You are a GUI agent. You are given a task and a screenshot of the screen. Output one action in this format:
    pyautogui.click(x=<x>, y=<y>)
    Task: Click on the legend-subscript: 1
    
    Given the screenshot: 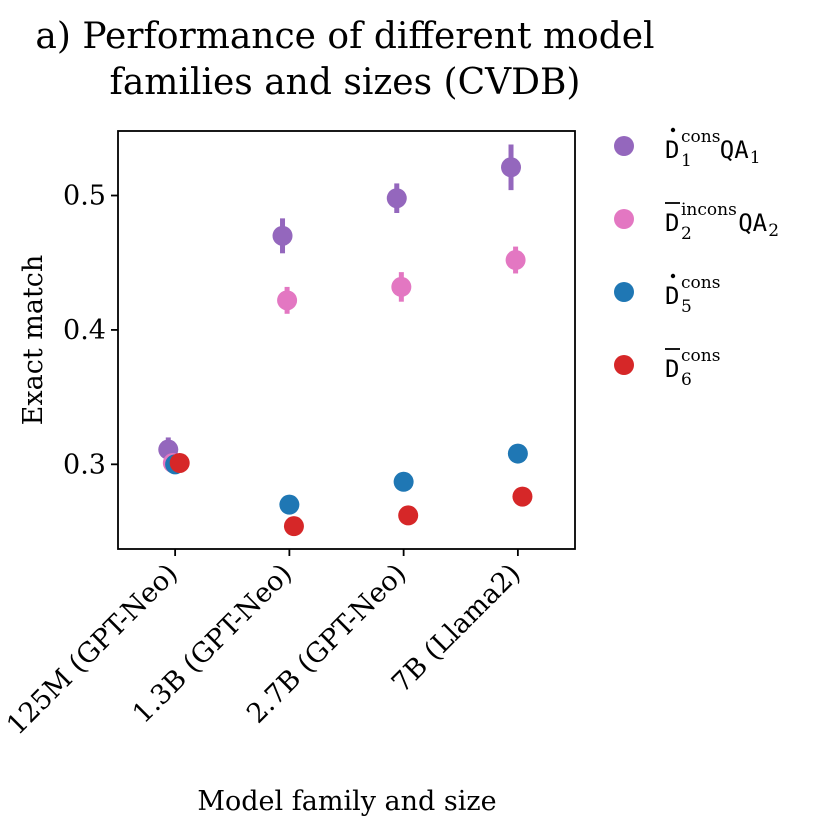 What is the action you would take?
    pyautogui.click(x=686, y=161)
    